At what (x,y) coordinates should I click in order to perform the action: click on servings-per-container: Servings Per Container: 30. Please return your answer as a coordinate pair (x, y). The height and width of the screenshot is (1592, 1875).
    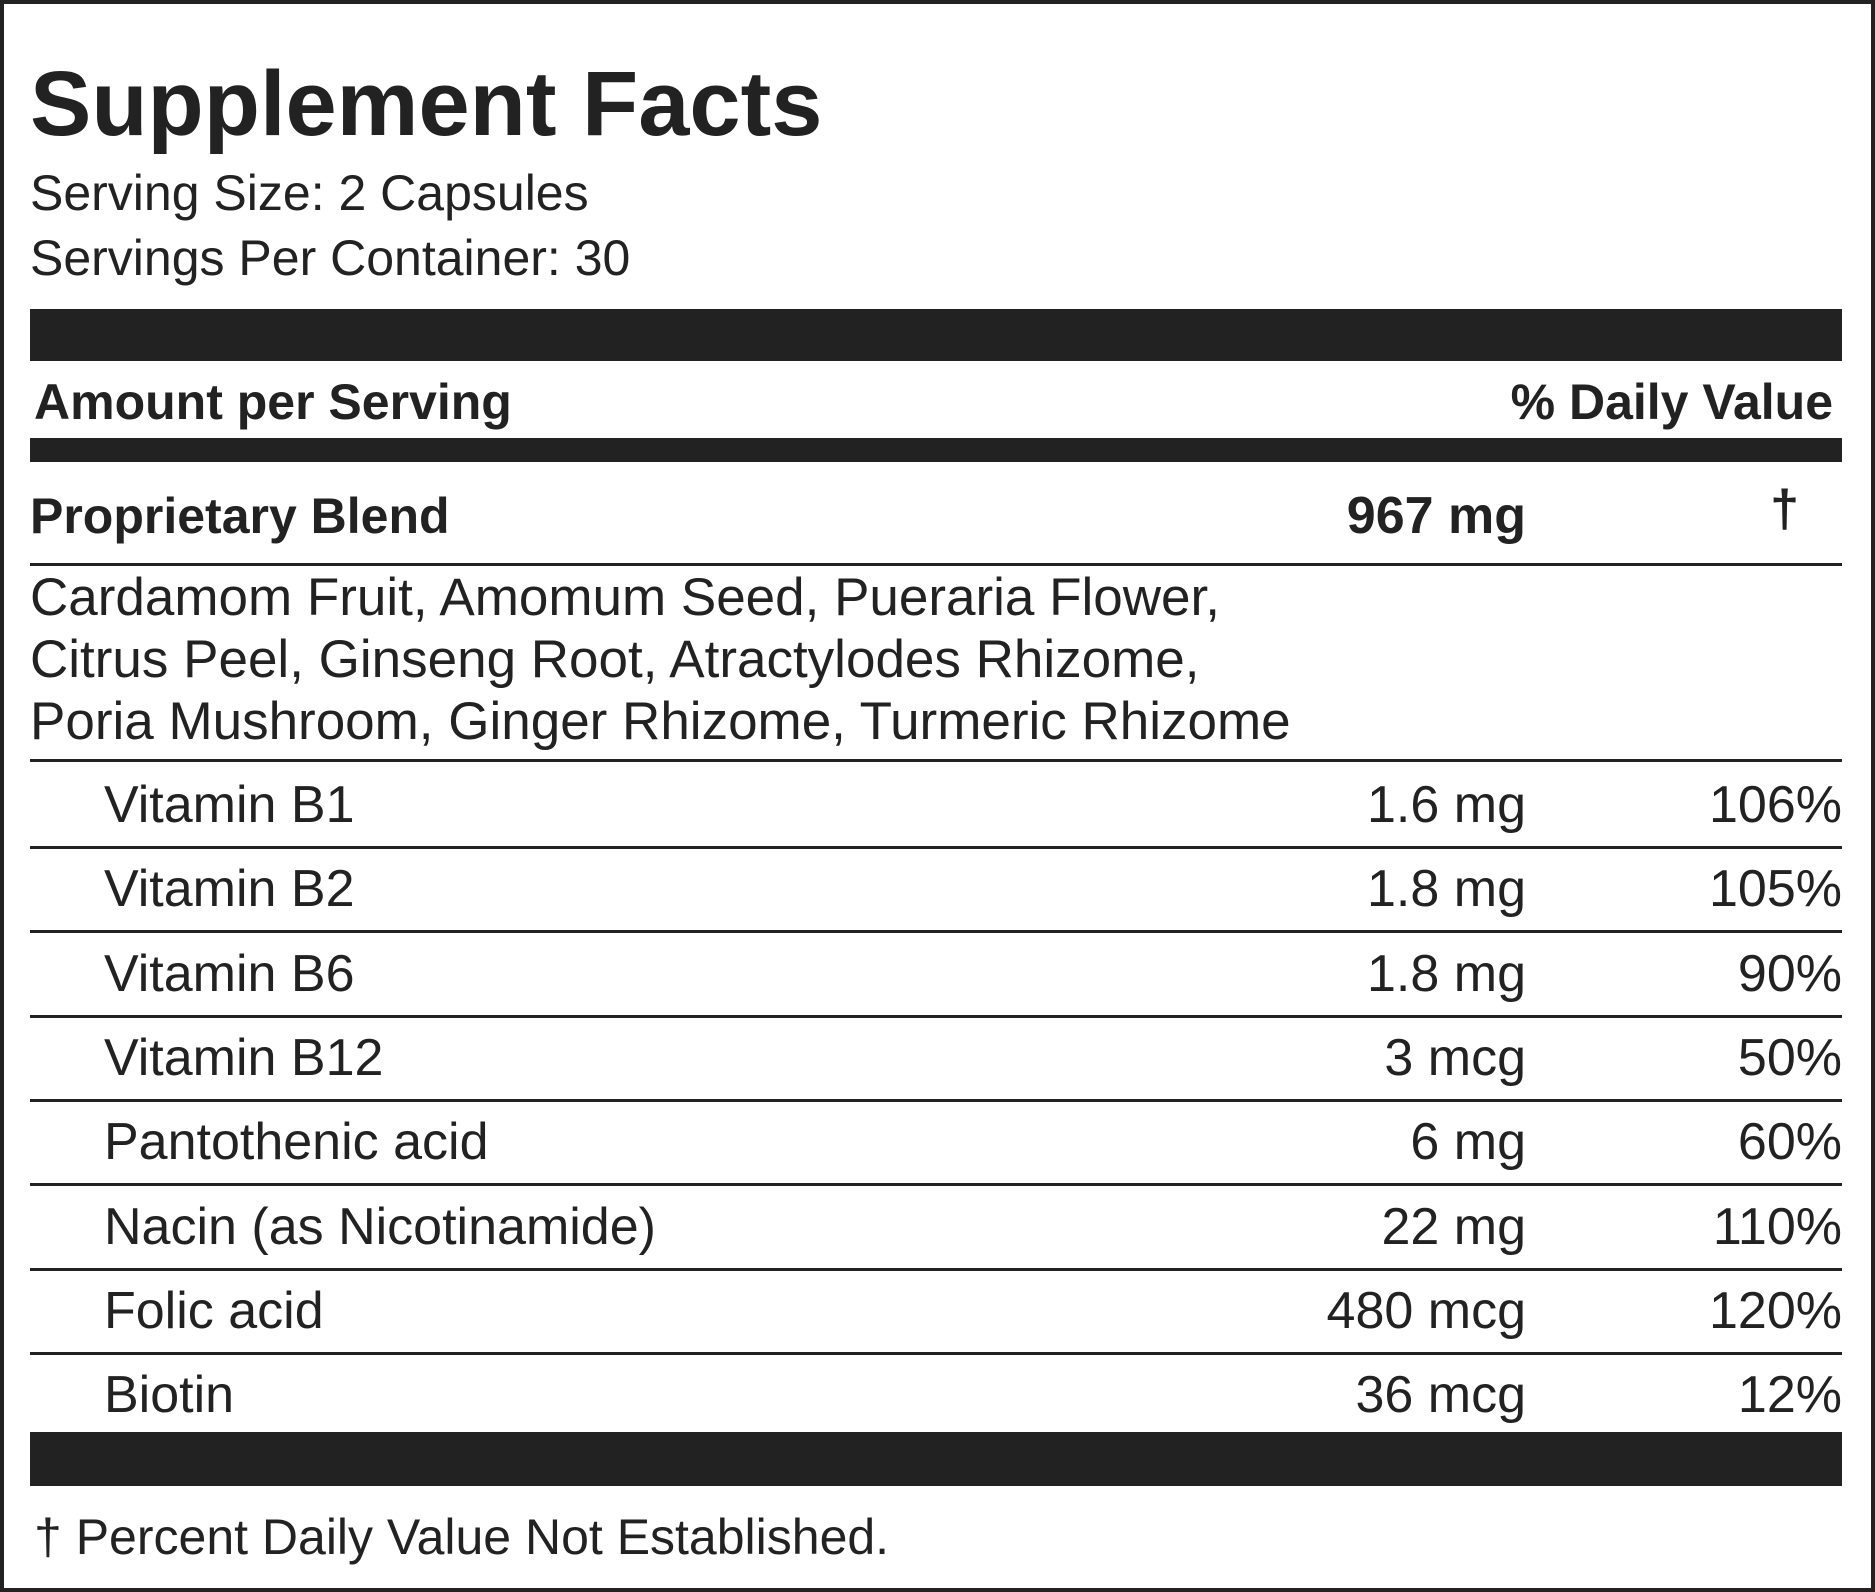
    Looking at the image, I should click on (330, 258).